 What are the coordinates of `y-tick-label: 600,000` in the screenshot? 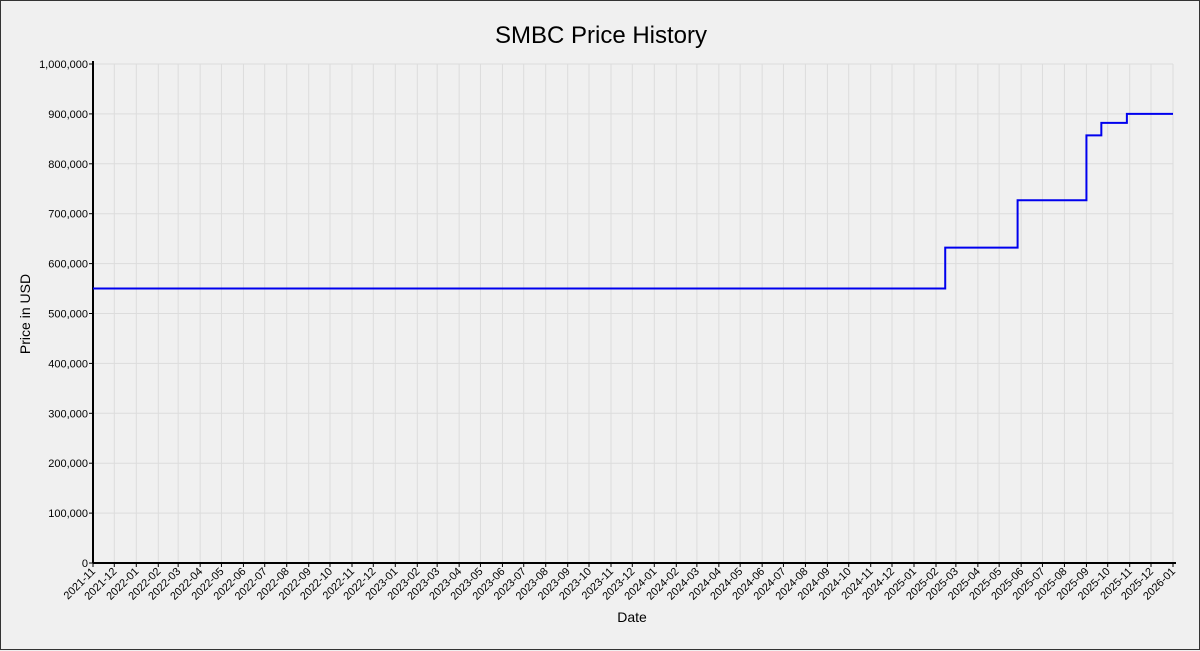 It's located at (68, 265).